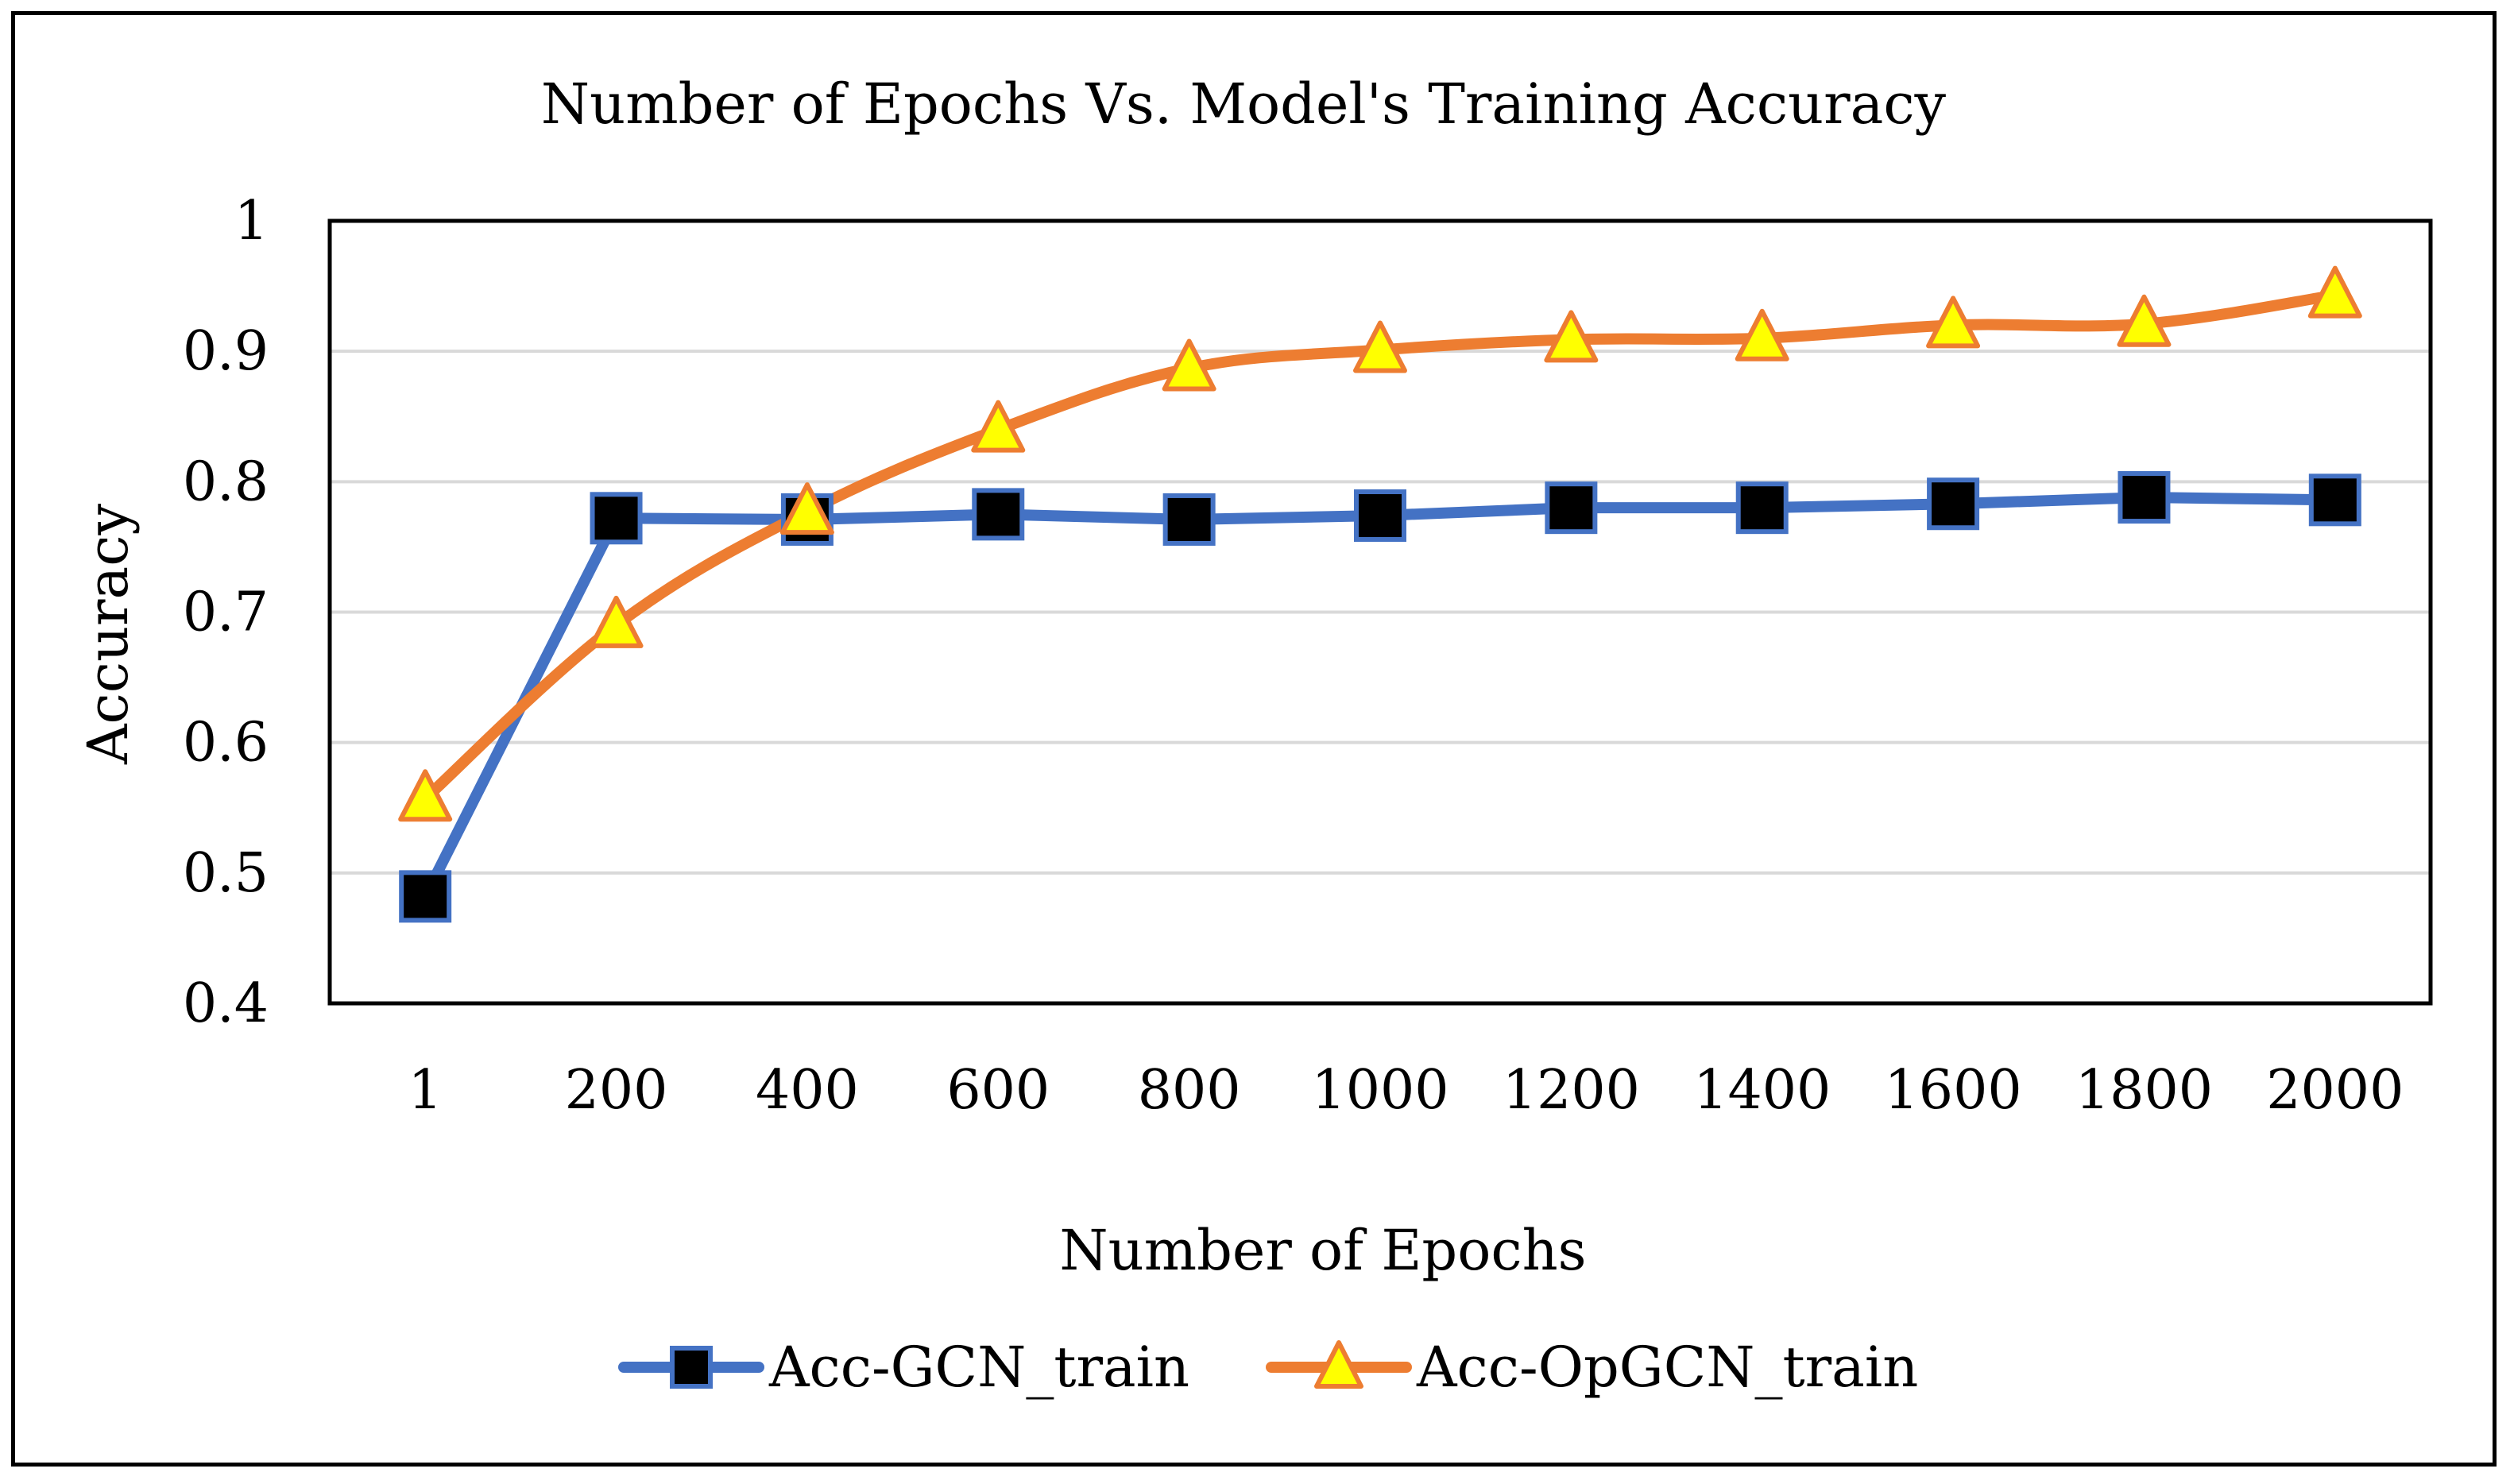  What do you see at coordinates (691, 1367) in the screenshot?
I see `legend-marker-gcn` at bounding box center [691, 1367].